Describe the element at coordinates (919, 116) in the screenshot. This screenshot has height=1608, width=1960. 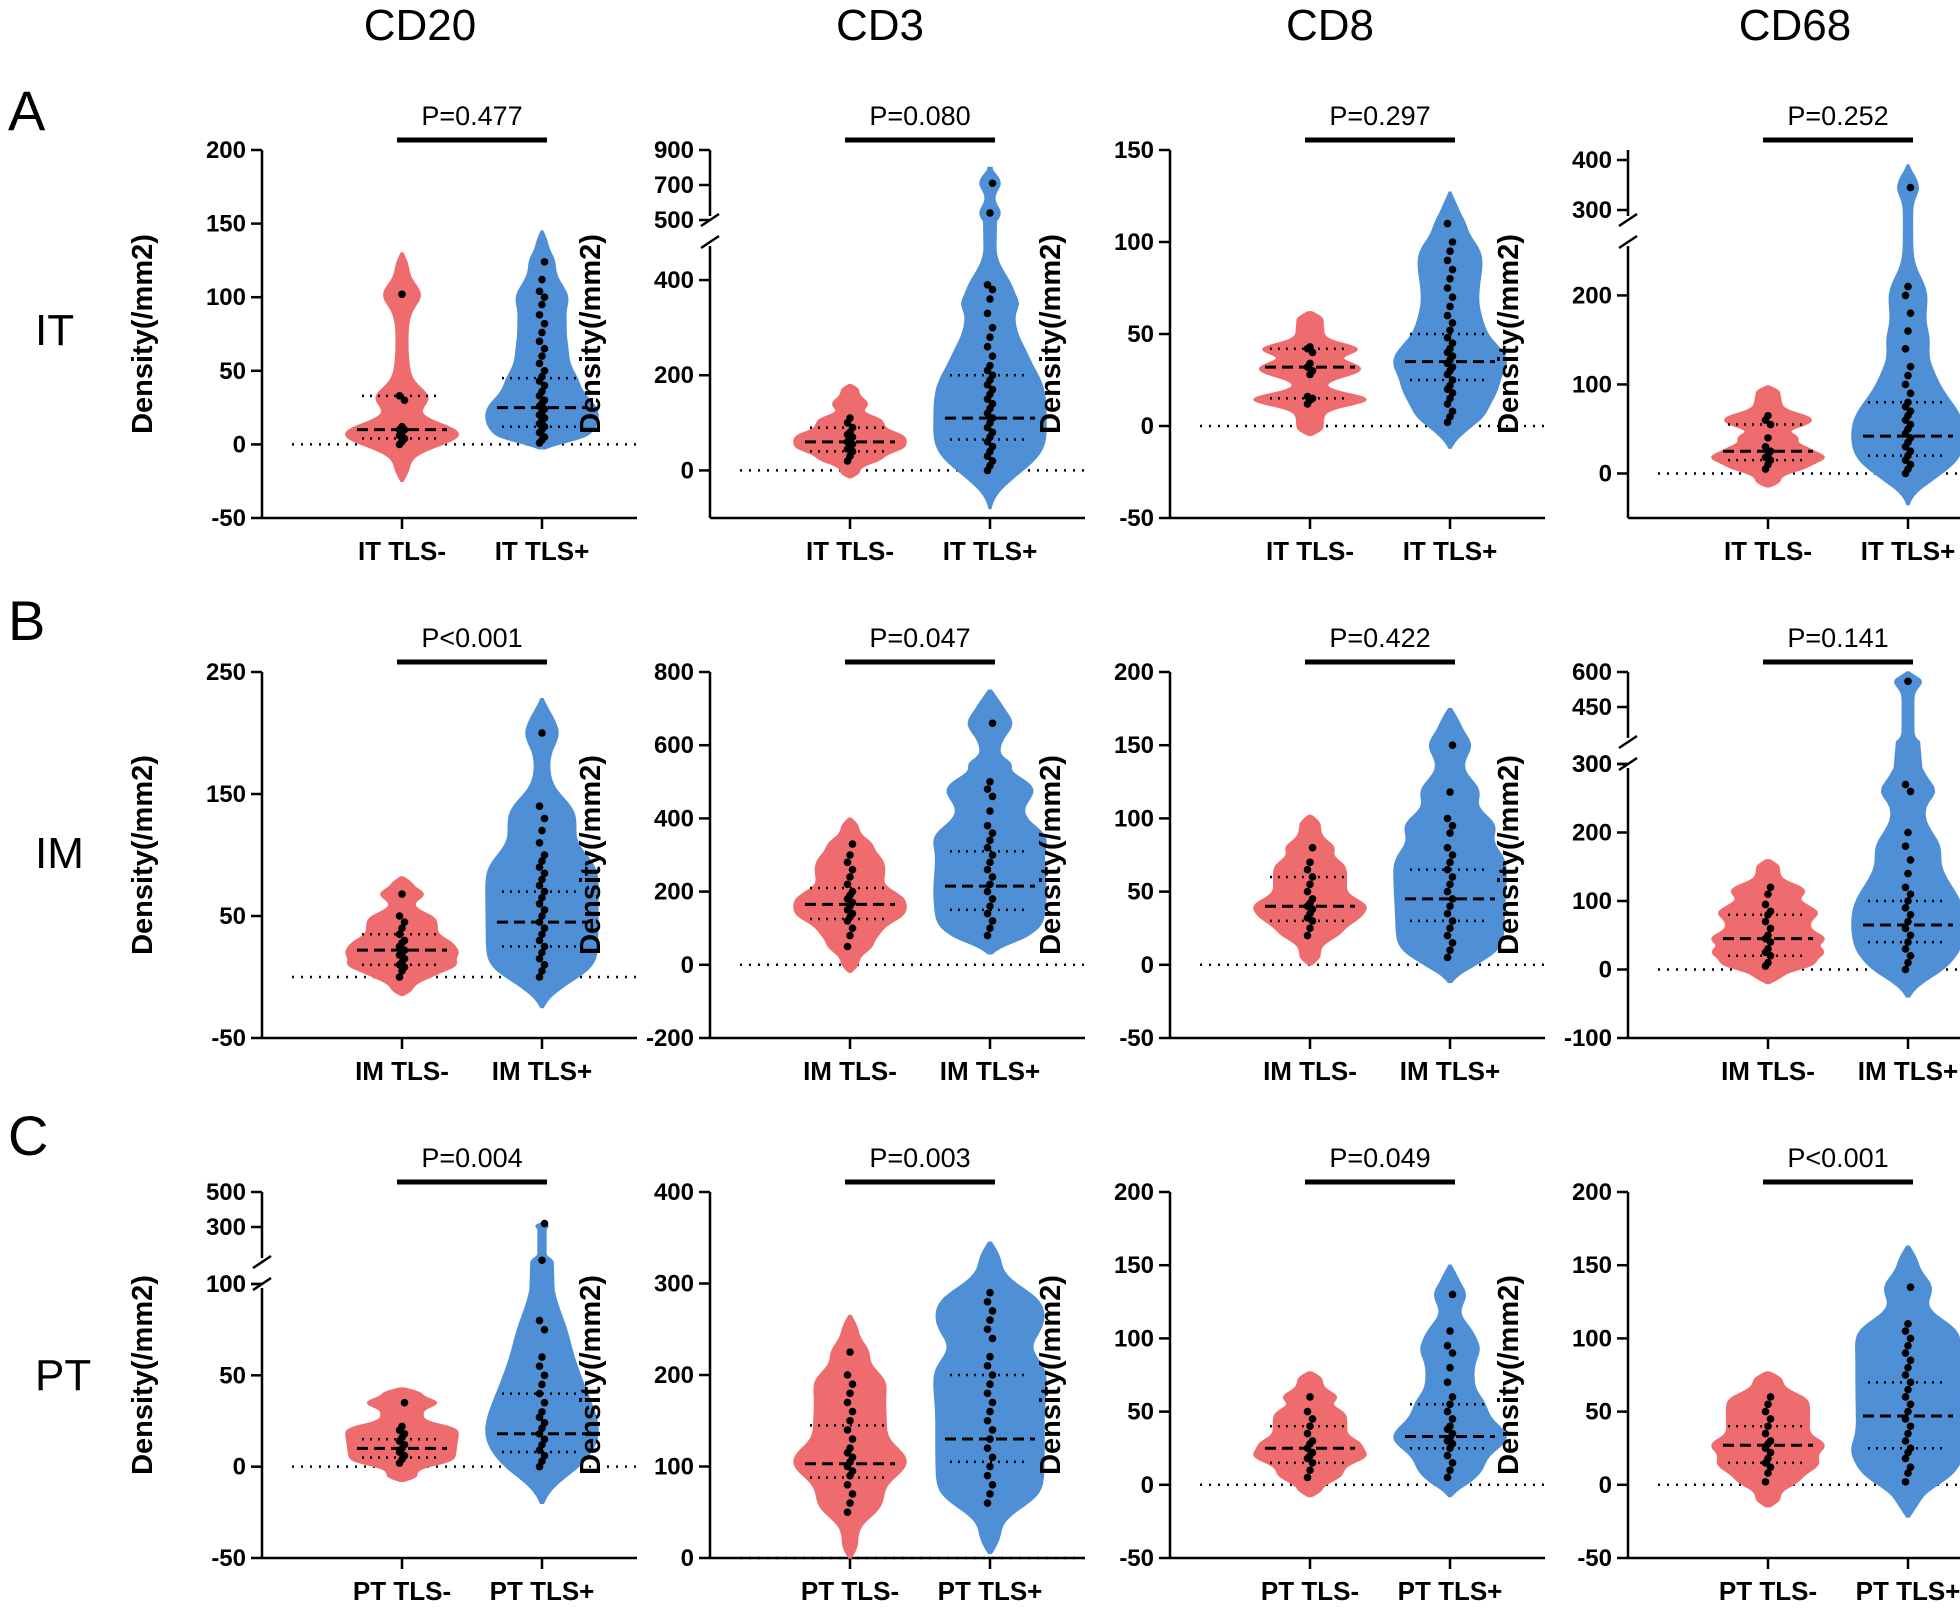
I see `panel-it-cd3-pvalue: P=0.080` at that location.